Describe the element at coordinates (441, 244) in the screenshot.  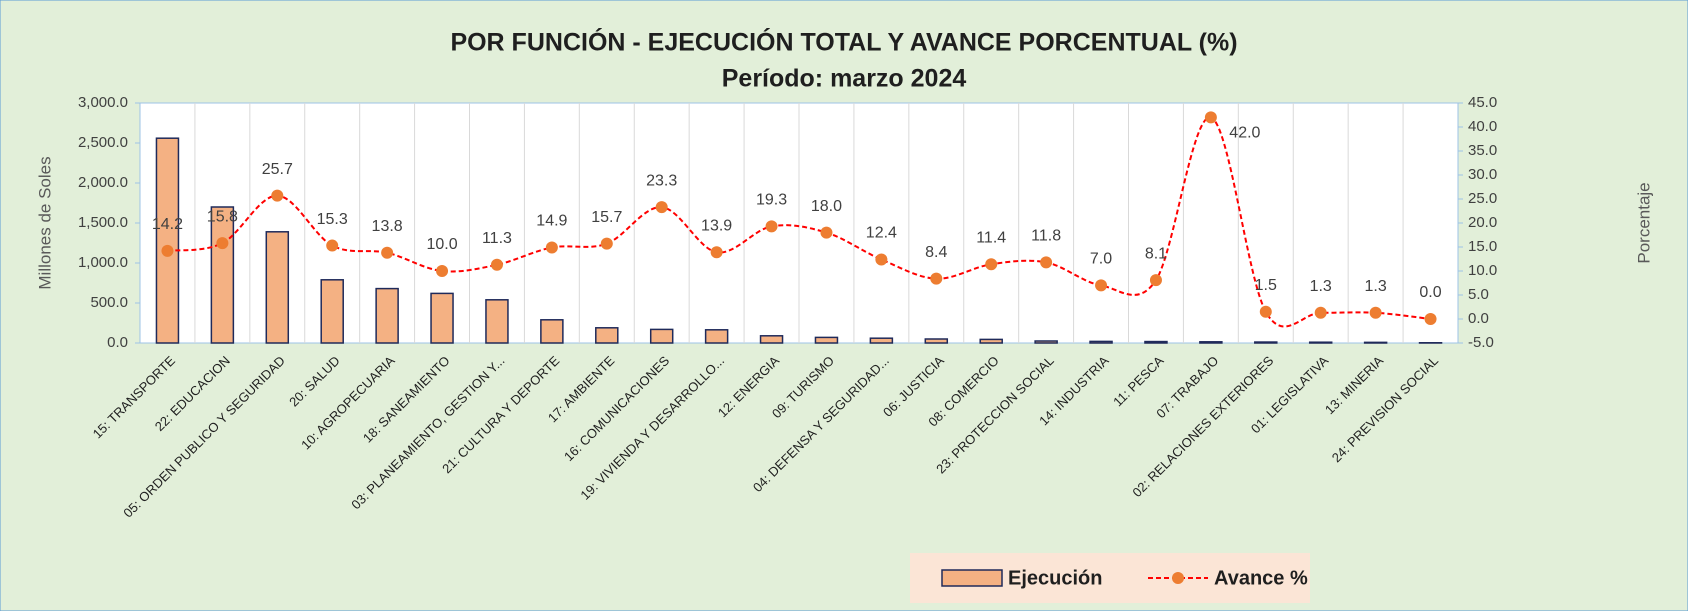
I see `data-label: 10.0` at that location.